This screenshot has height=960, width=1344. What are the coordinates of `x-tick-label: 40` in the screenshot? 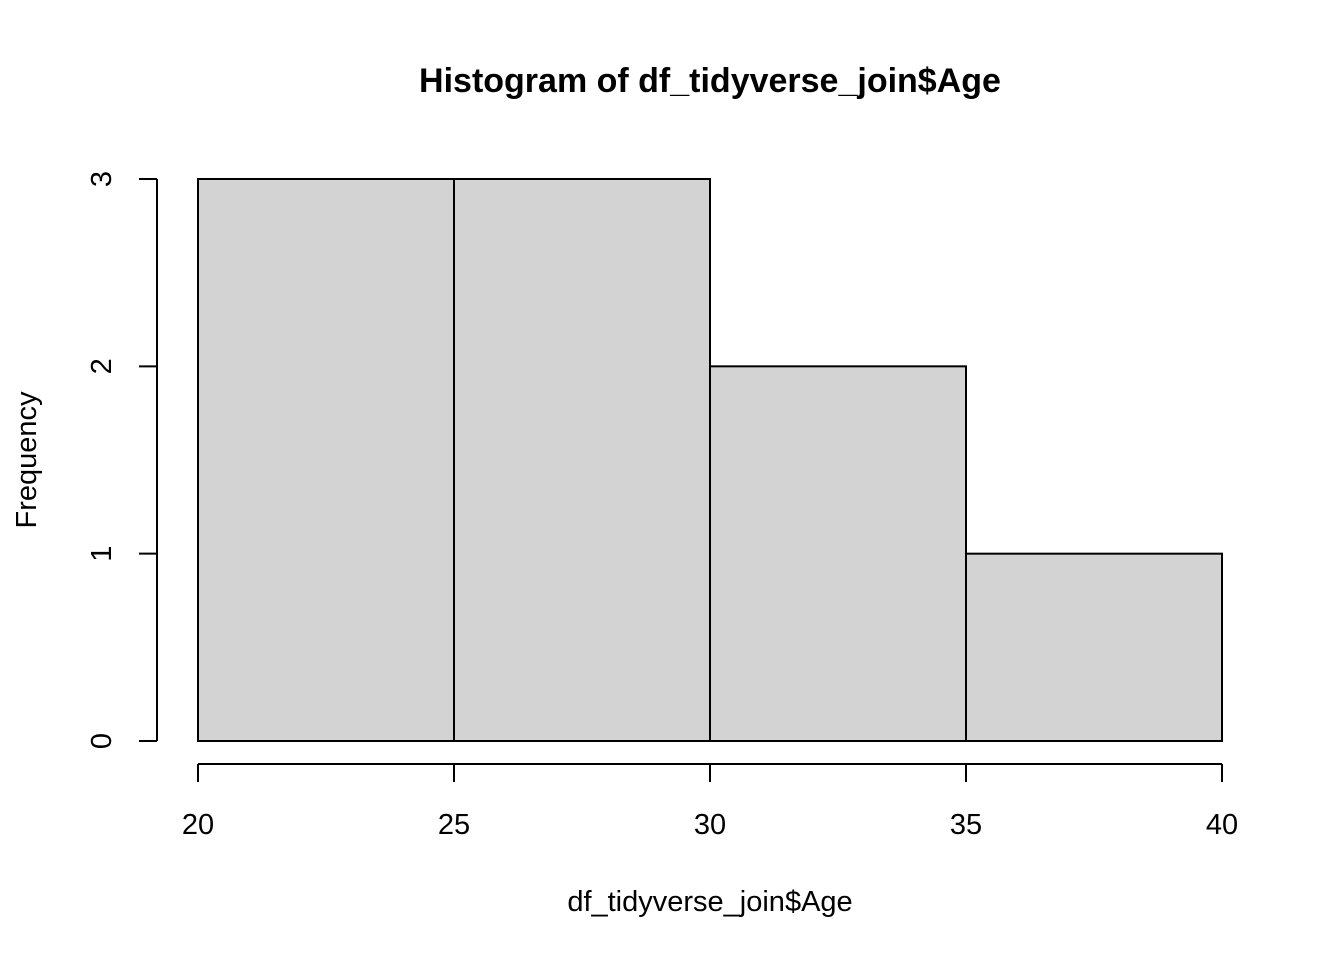 It's located at (1222, 825).